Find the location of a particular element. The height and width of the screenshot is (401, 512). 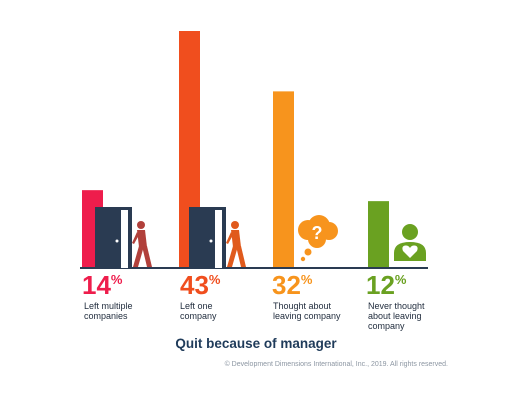

category-label-3: Never thought about leaving company is located at coordinates (414, 316).